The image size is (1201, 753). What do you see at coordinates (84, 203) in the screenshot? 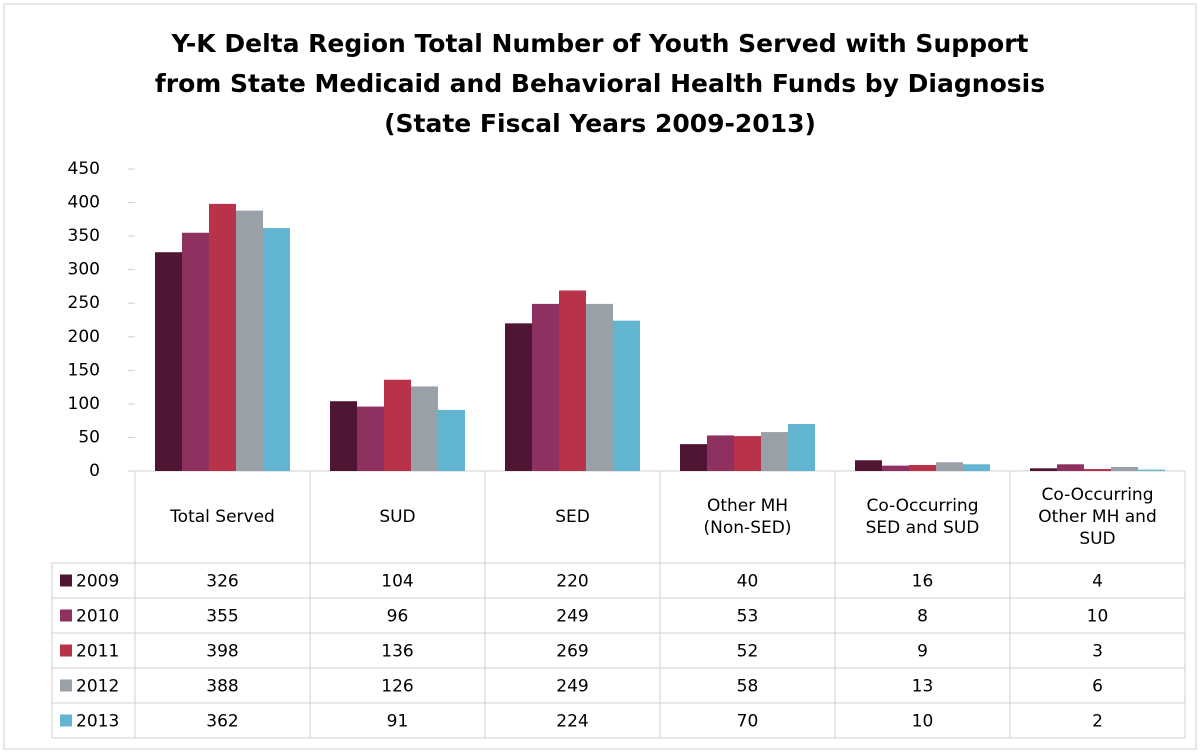
I see `y-tick-label: 400` at bounding box center [84, 203].